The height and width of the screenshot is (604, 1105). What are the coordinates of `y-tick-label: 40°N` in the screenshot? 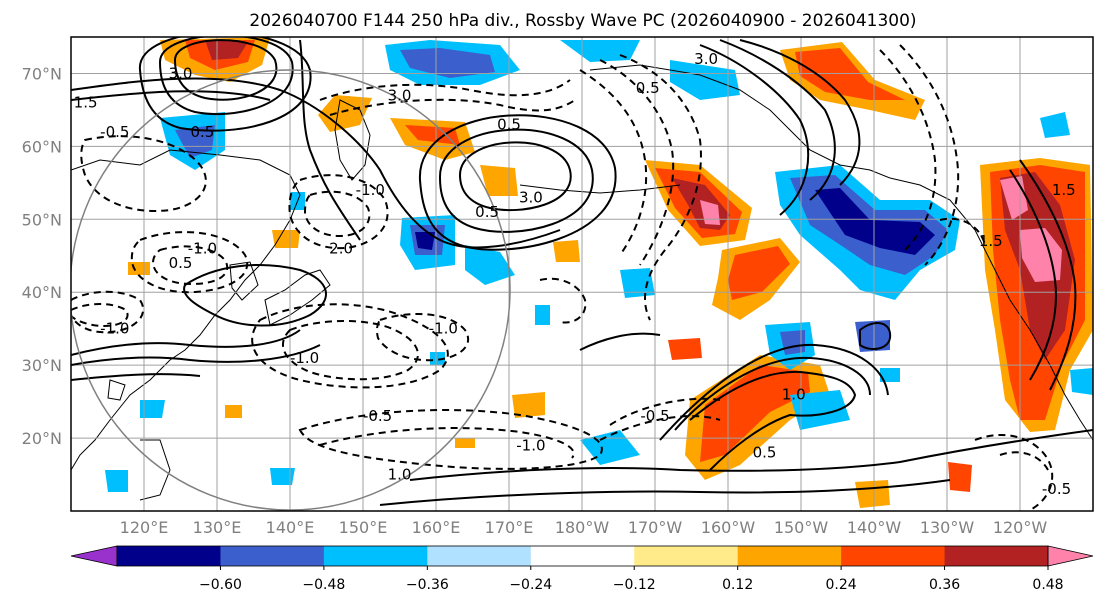 It's located at (42, 292).